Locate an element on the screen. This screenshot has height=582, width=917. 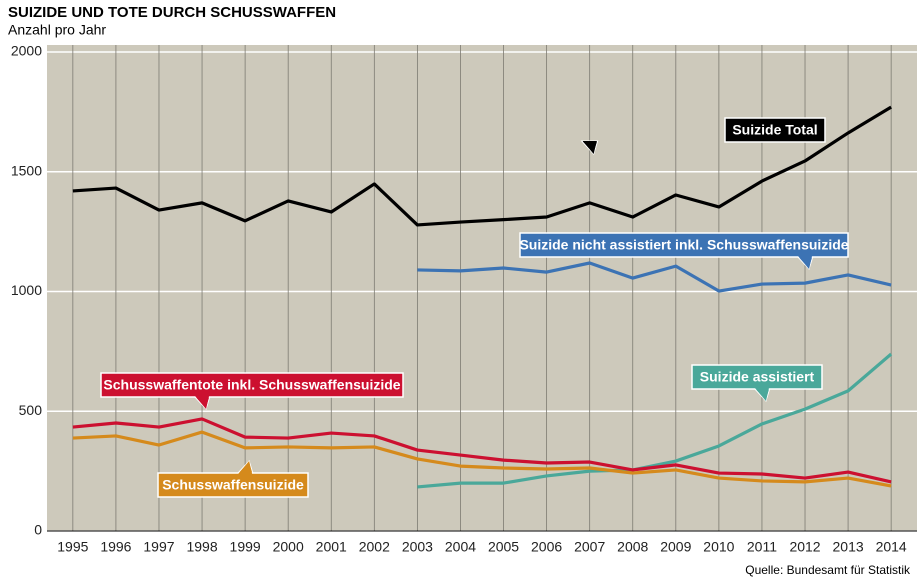
legend-label: Suizide Total is located at coordinates (774, 130).